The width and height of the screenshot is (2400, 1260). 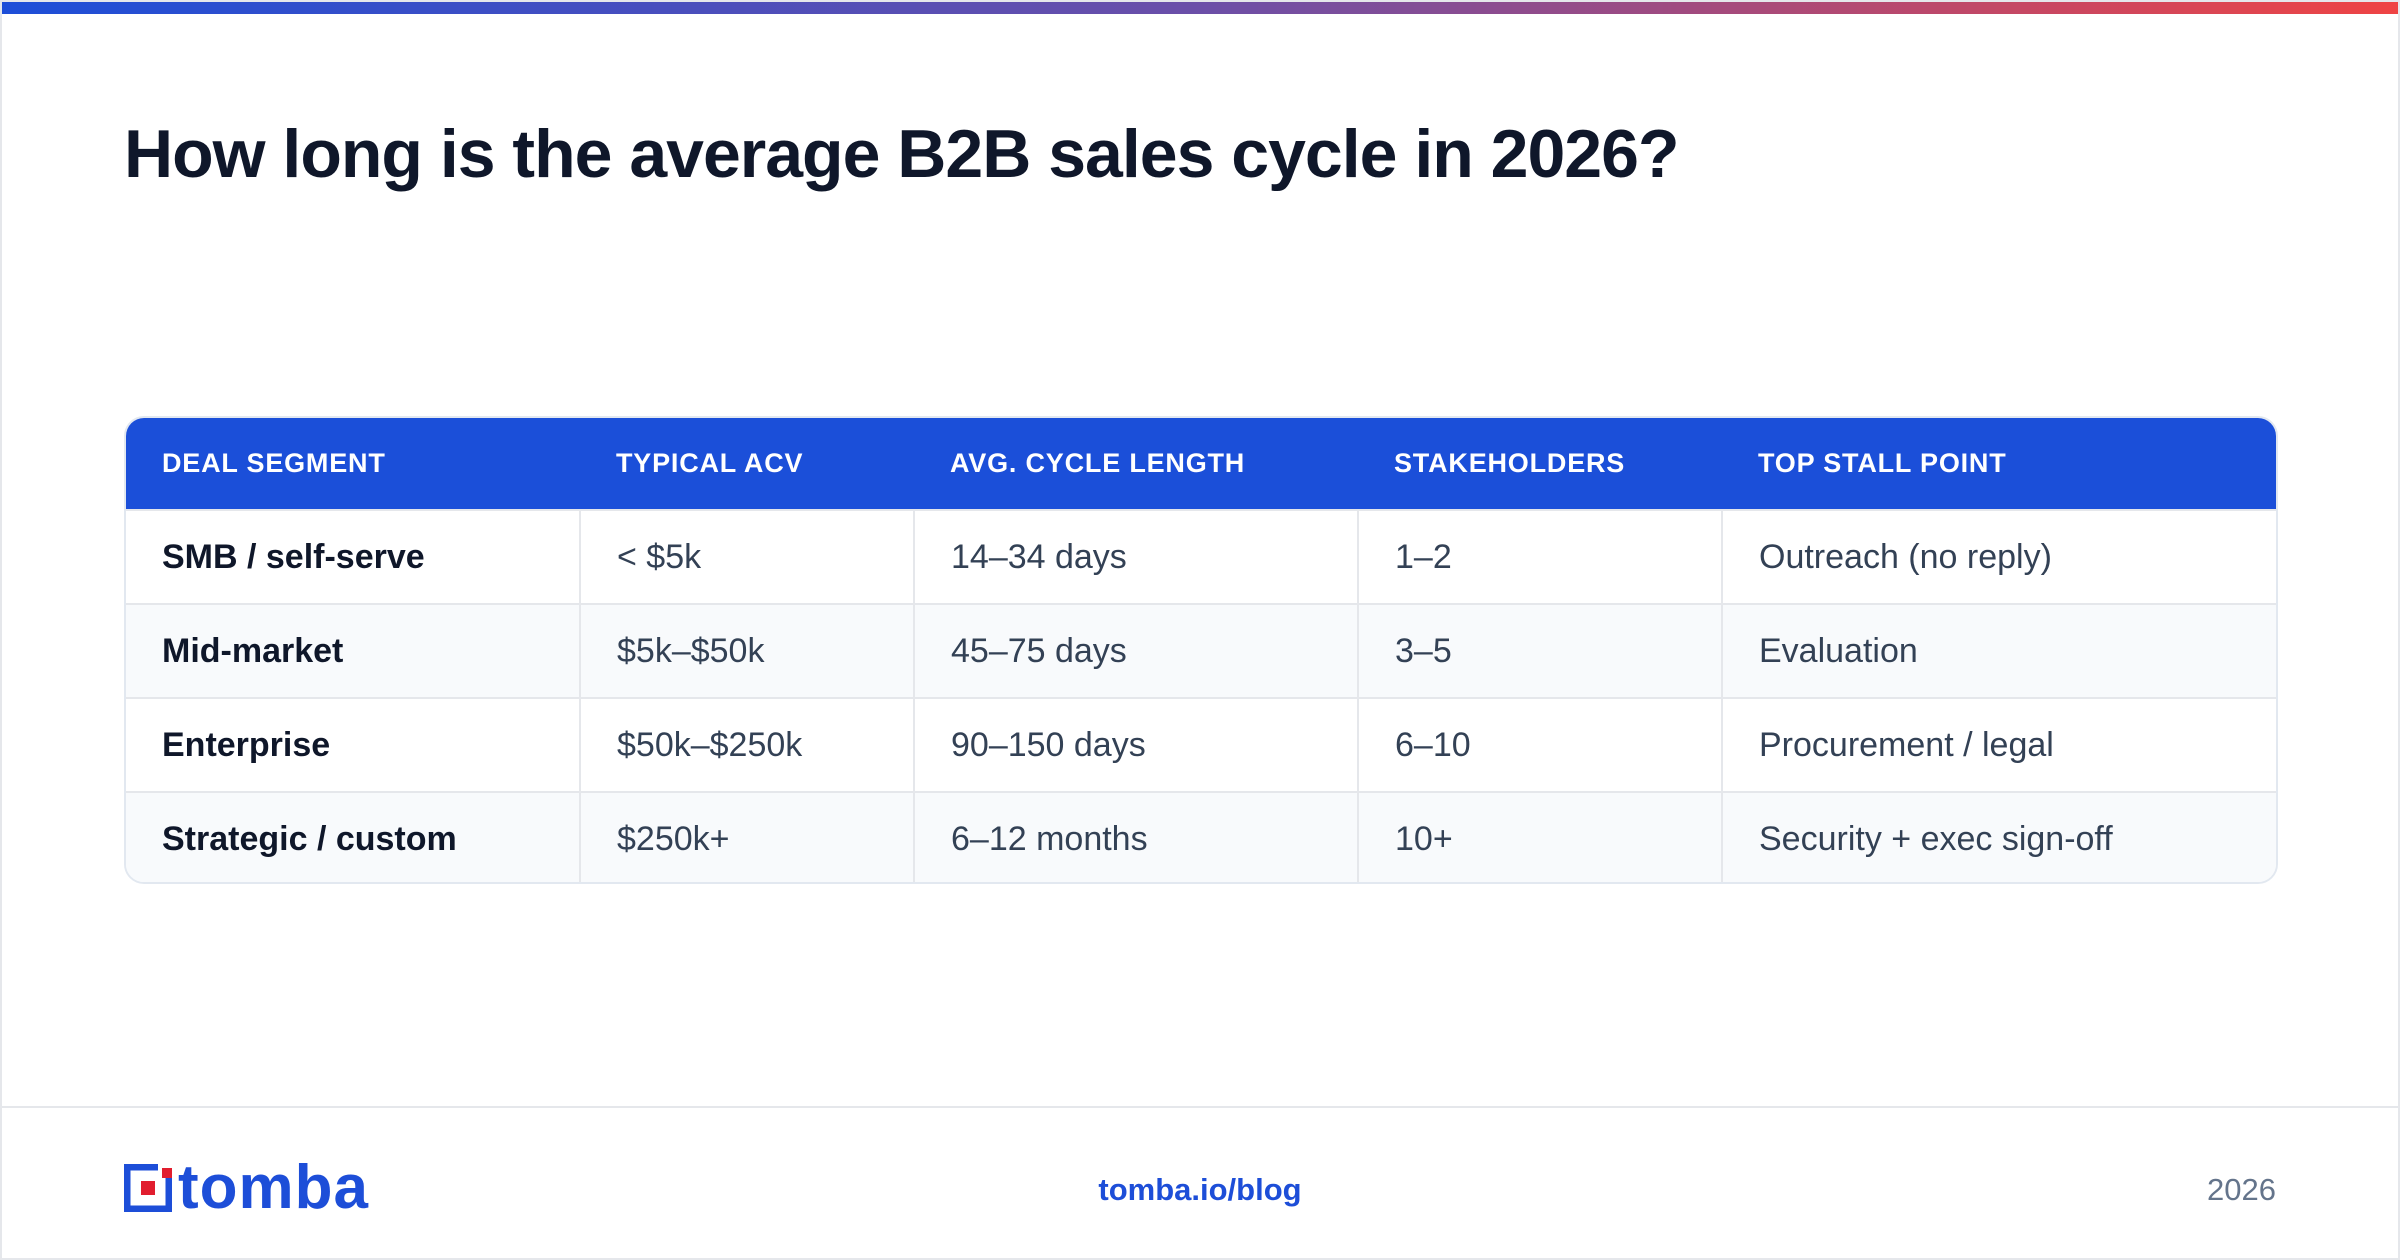 What do you see at coordinates (746, 745) in the screenshot?
I see `cell-typical-acv: $50k–$250k` at bounding box center [746, 745].